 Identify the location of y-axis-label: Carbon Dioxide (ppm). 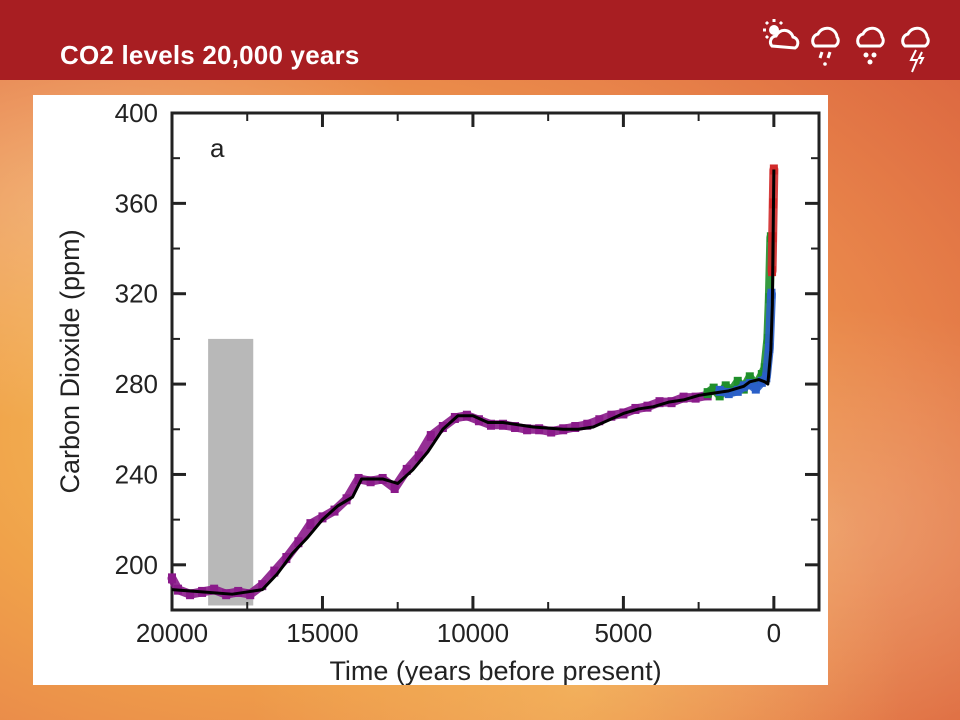
(70, 361).